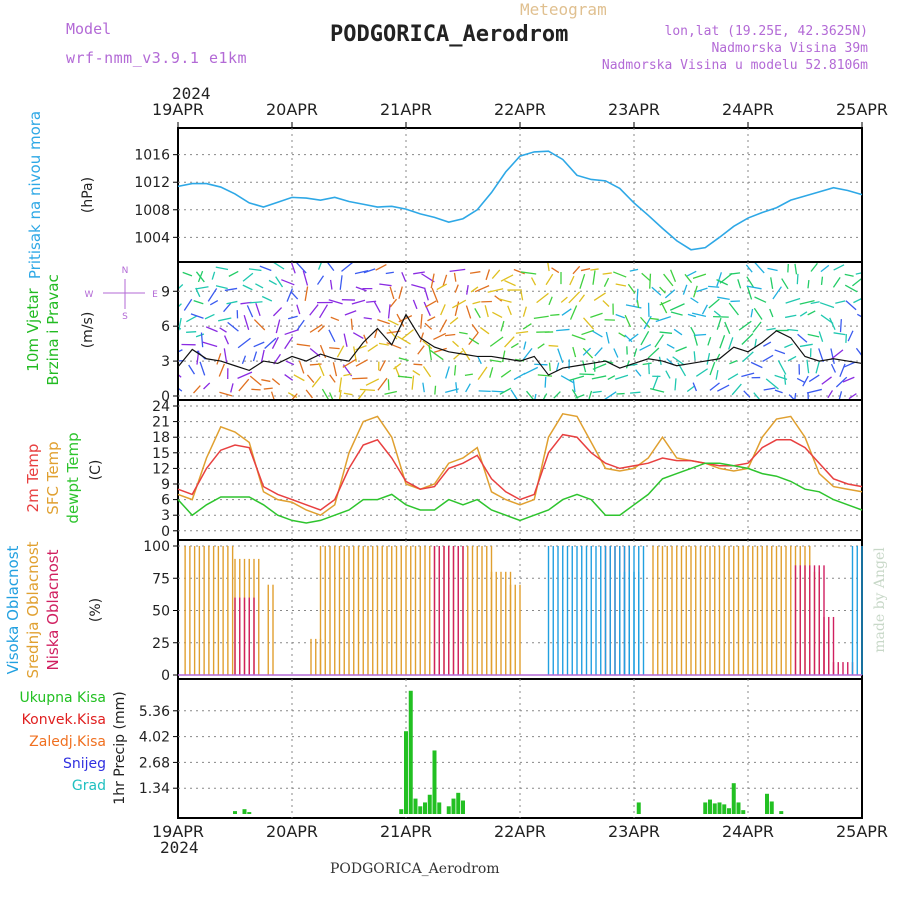 This screenshot has height=900, width=900. I want to click on cloud-high-axis-label: Visoka Oblacnost, so click(13, 609).